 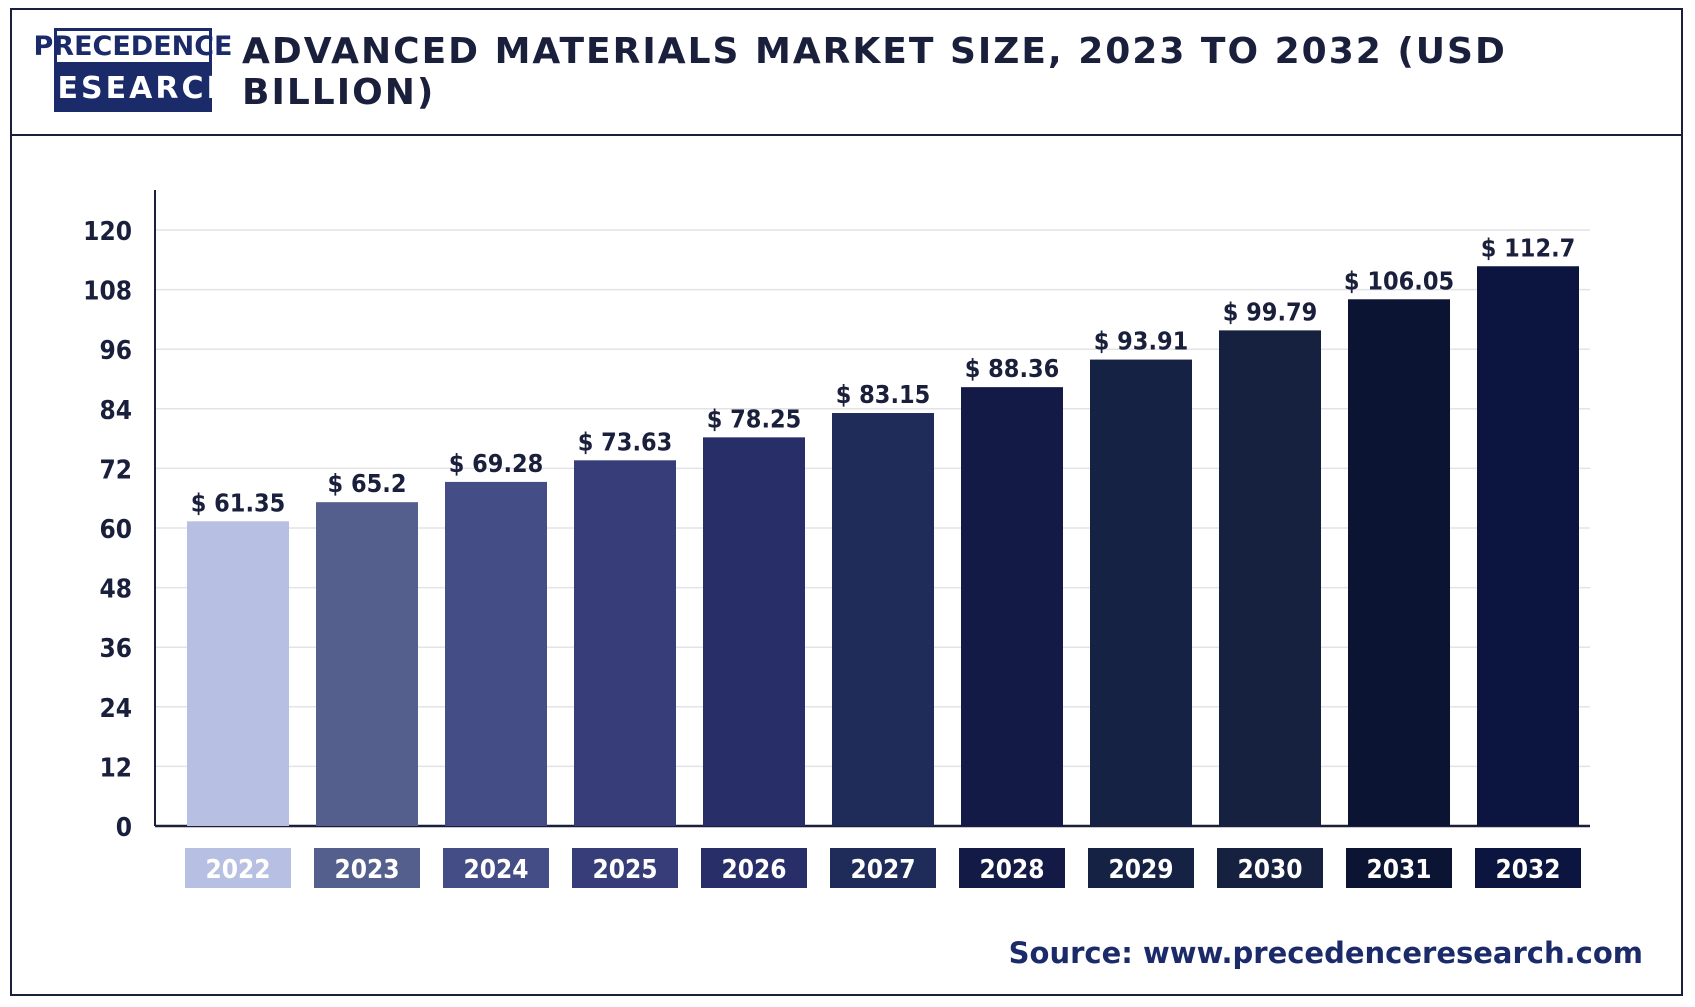 I want to click on logo-bottom-text: RESEARCH, so click(x=131, y=88).